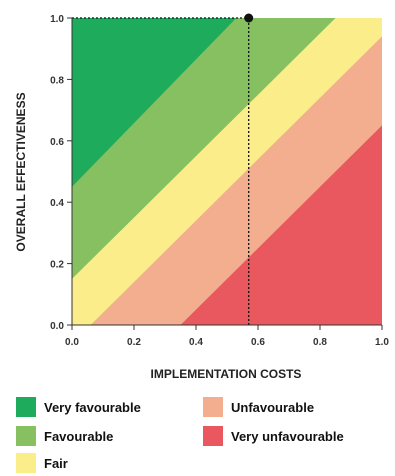 Image resolution: width=395 pixels, height=476 pixels. What do you see at coordinates (57, 142) in the screenshot?
I see `y-tick-label: 0.6` at bounding box center [57, 142].